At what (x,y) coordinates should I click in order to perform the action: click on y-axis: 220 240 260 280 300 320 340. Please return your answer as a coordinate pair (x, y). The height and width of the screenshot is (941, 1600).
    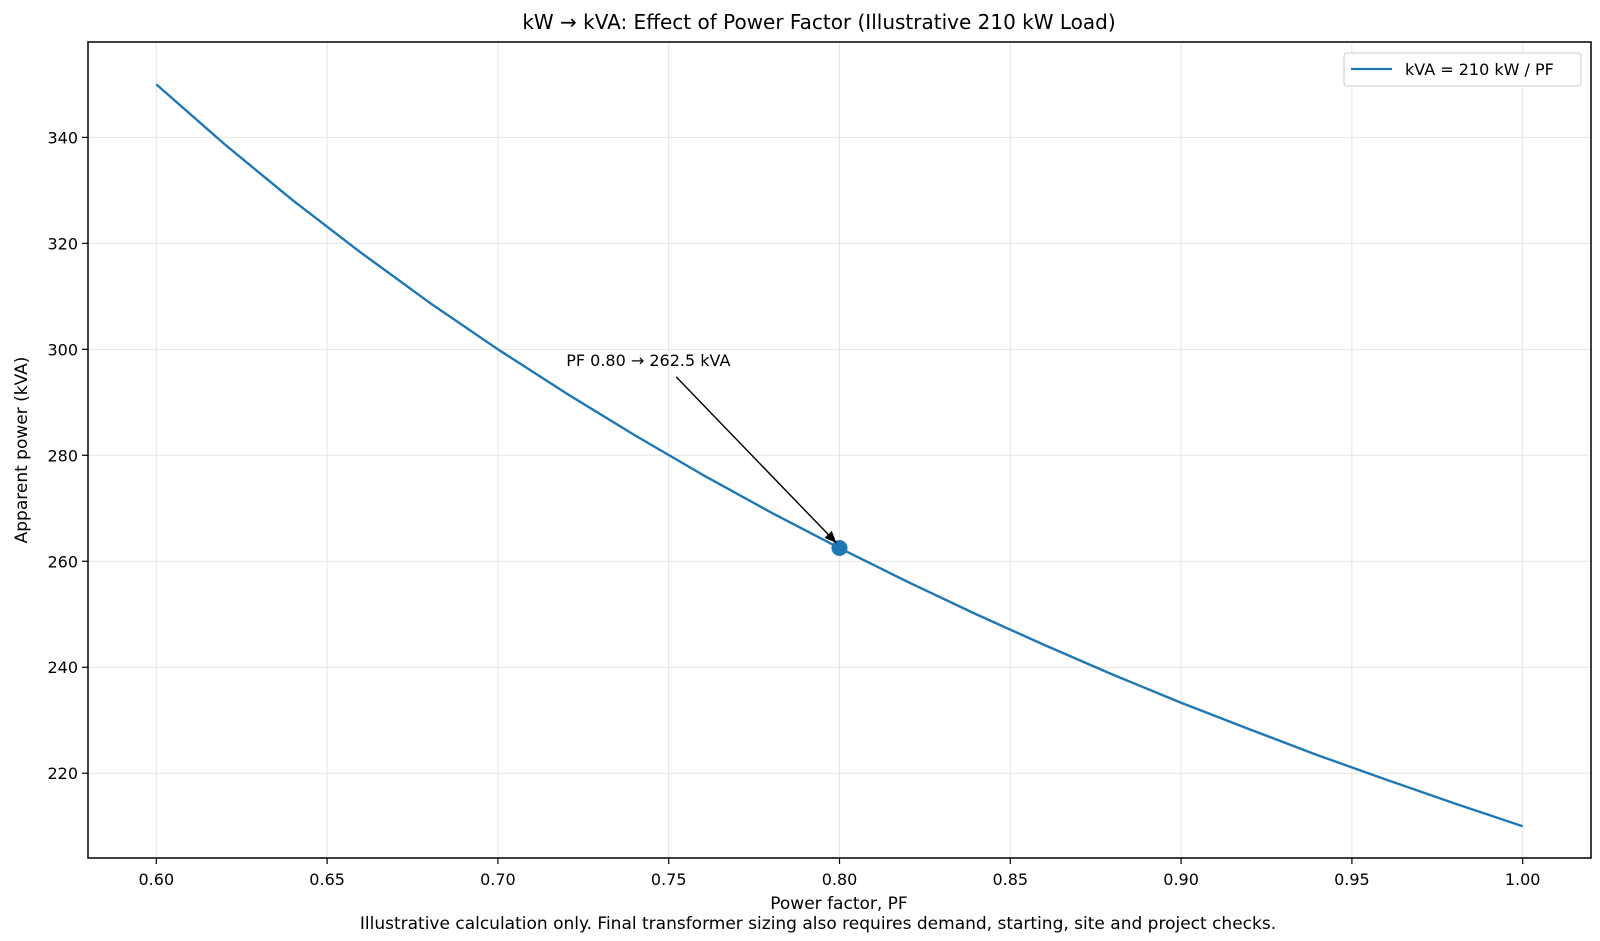
    Looking at the image, I should click on (67, 455).